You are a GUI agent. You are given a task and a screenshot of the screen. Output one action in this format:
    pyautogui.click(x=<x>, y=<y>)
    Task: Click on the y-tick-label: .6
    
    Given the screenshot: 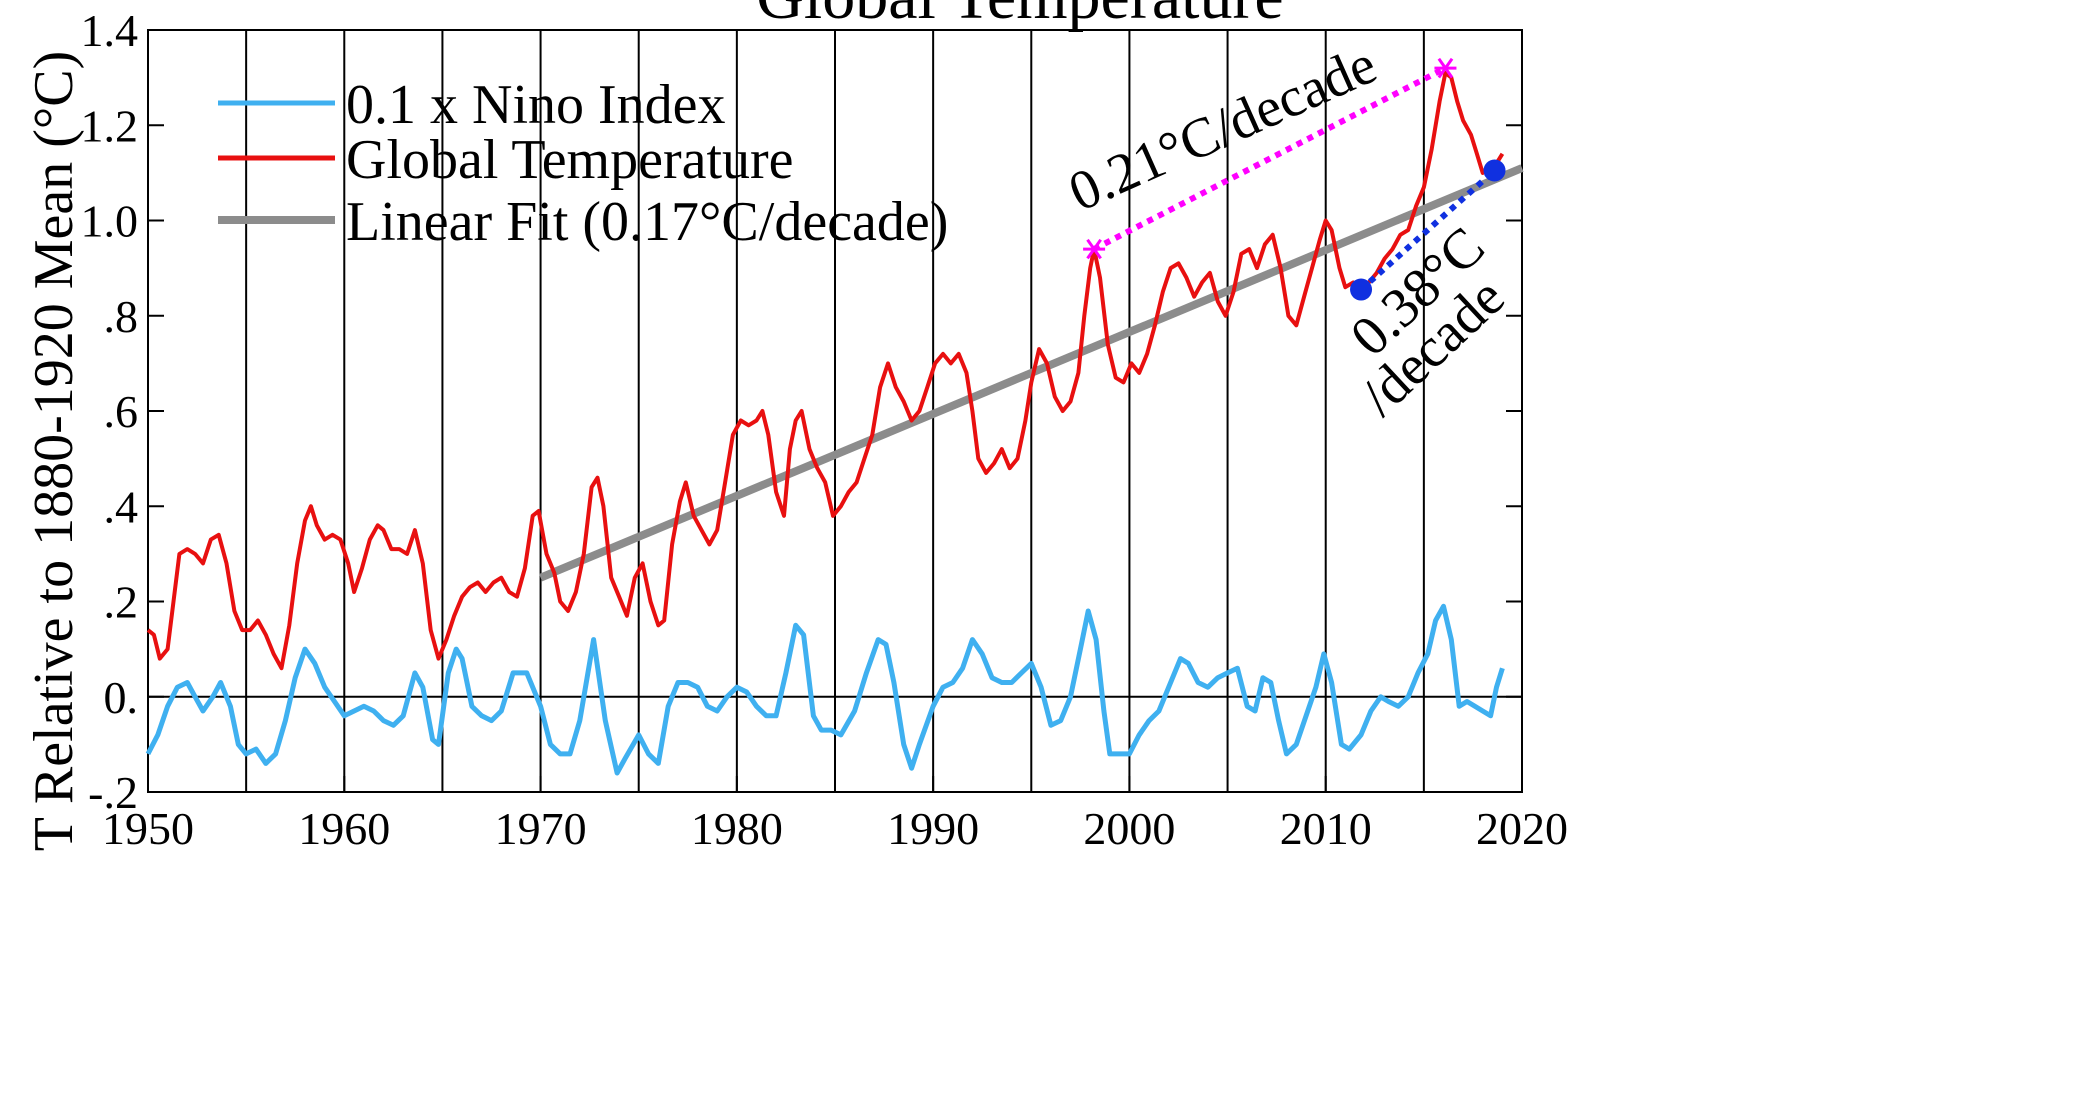 What is the action you would take?
    pyautogui.click(x=121, y=411)
    